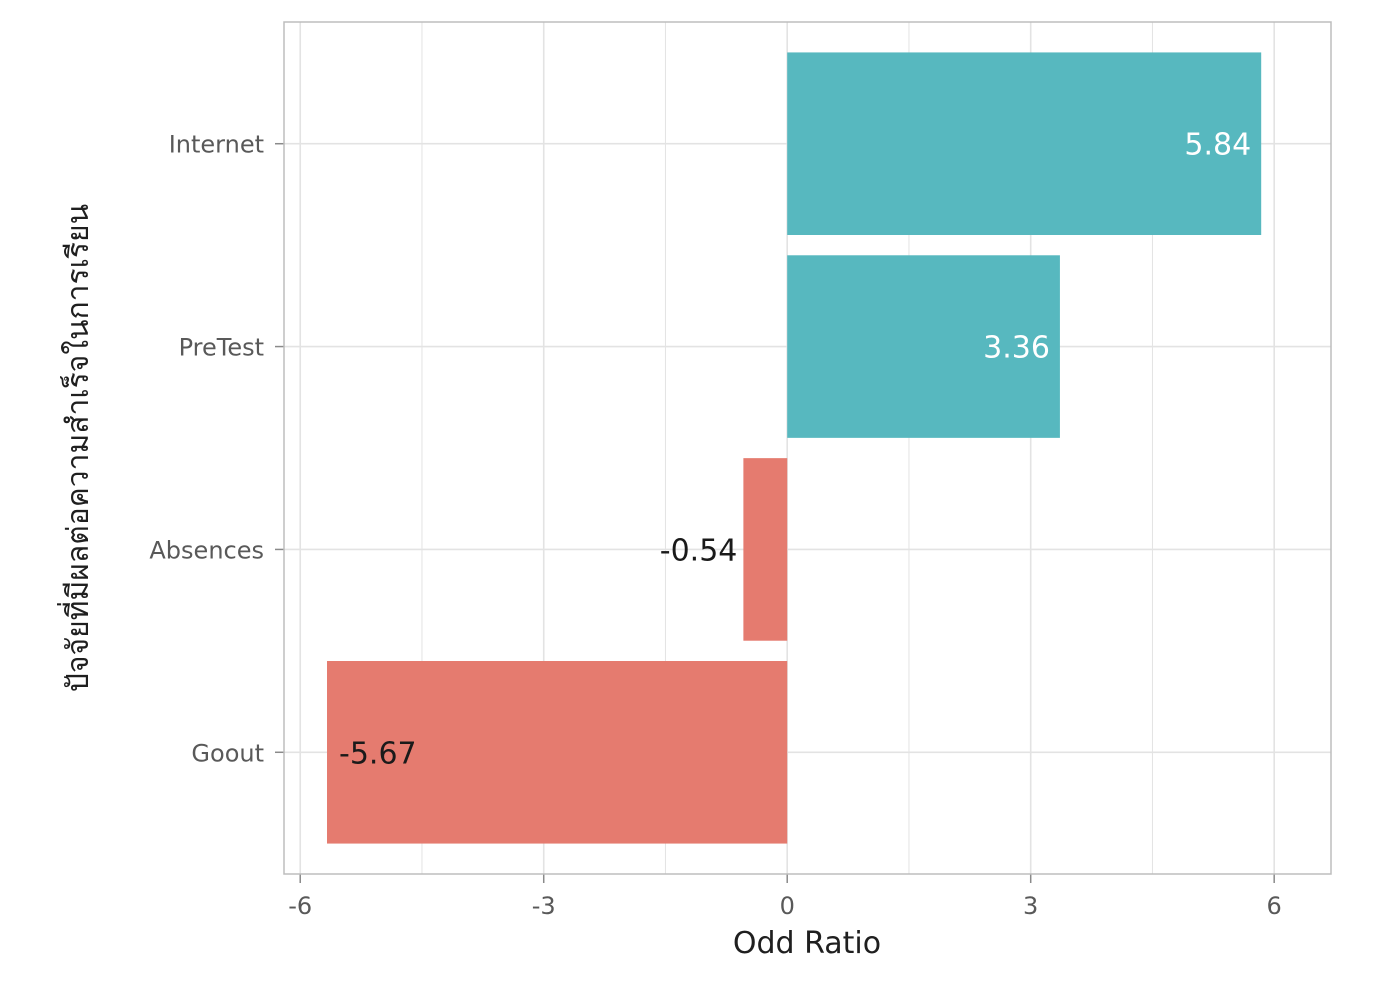  What do you see at coordinates (1274, 906) in the screenshot?
I see `x-tick-label: 6` at bounding box center [1274, 906].